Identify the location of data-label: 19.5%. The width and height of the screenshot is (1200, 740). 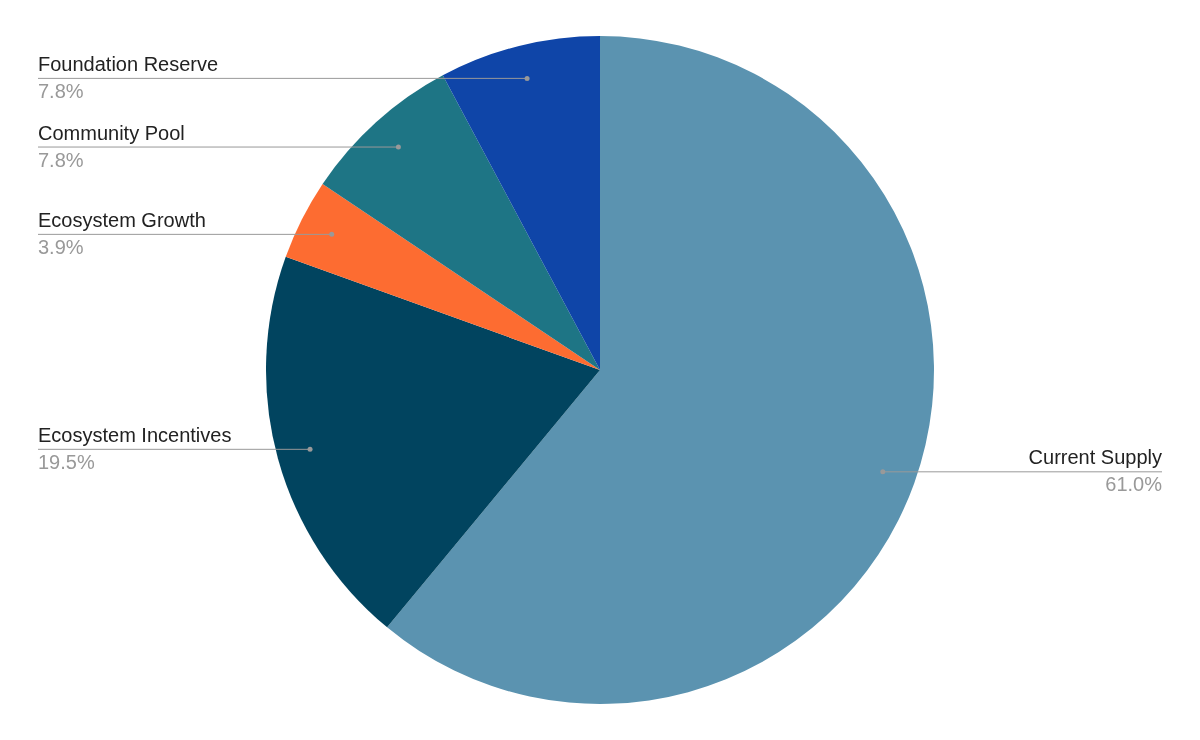
(66, 461).